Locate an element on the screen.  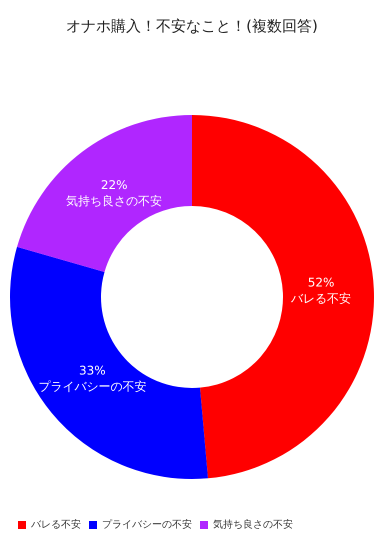
data-label: 33% is located at coordinates (92, 370).